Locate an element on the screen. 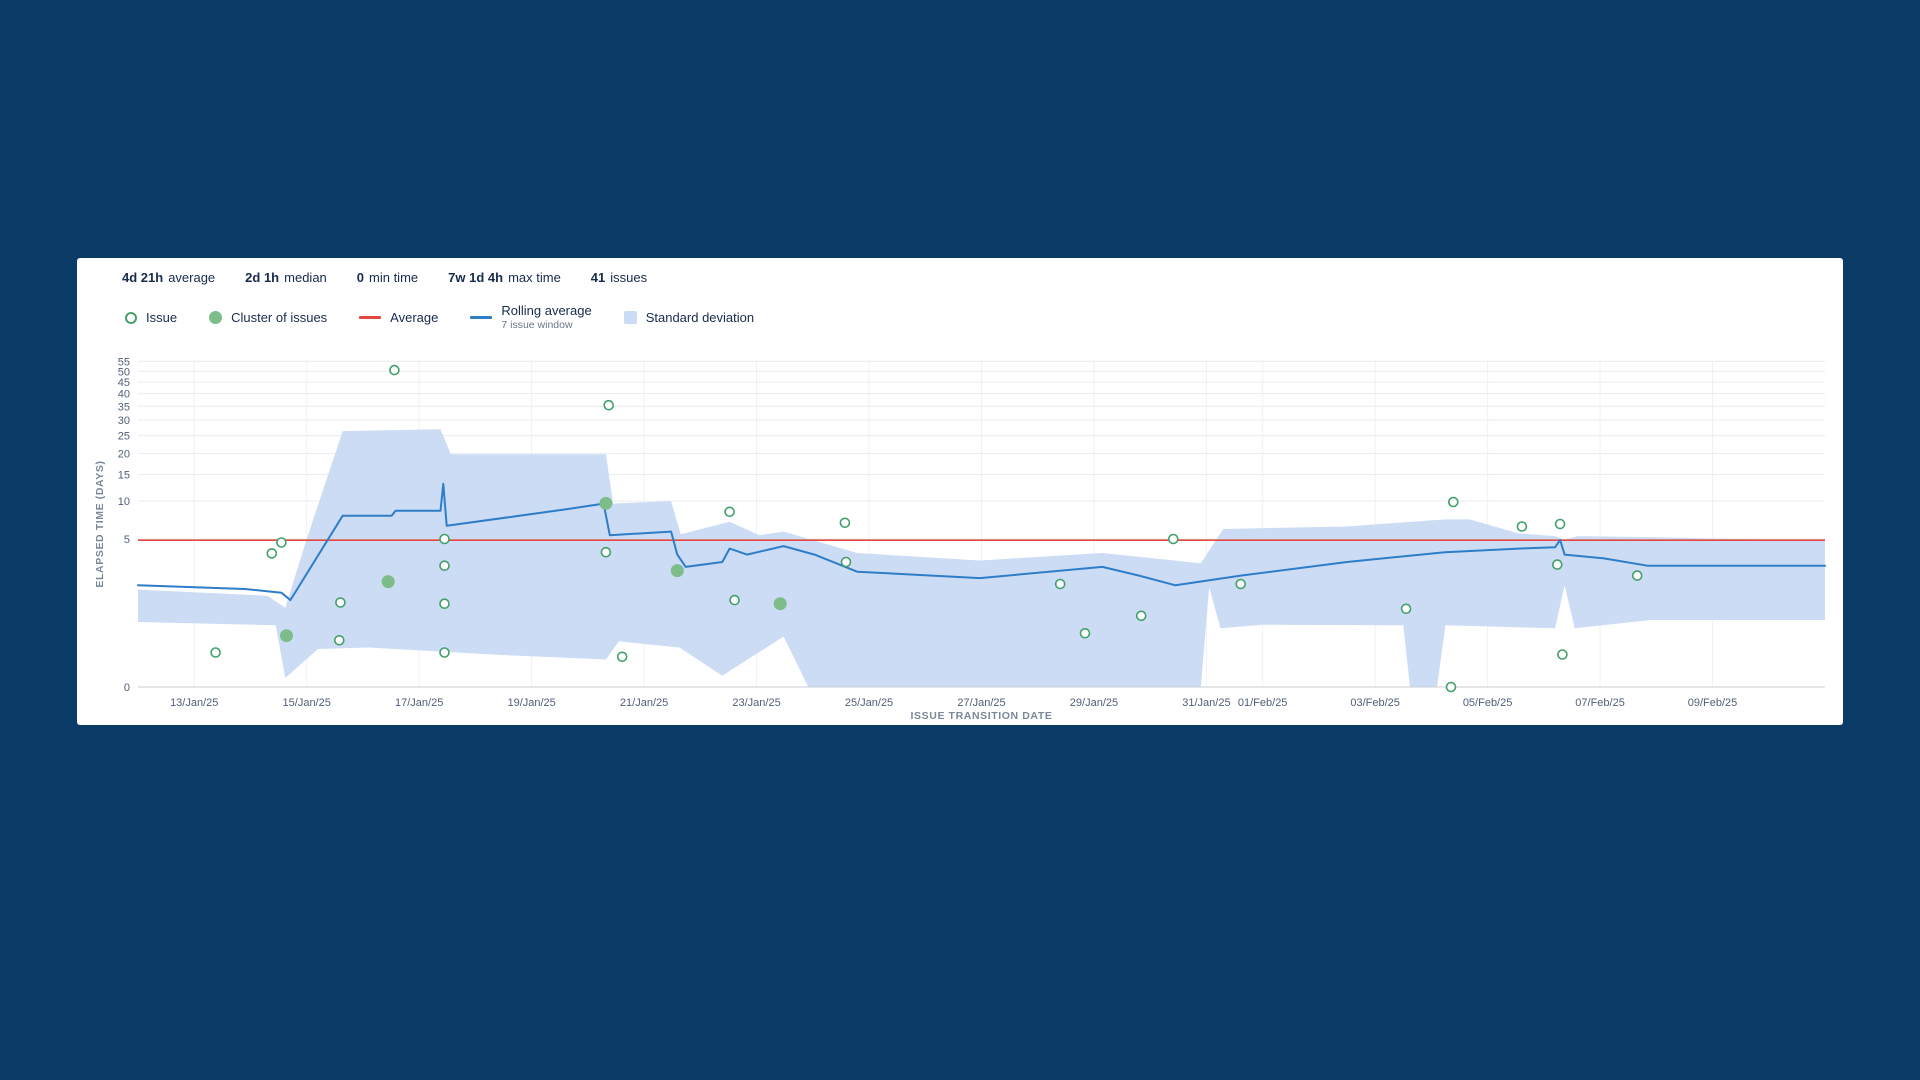 This screenshot has height=1080, width=1920. legend-issue: Issue is located at coordinates (151, 317).